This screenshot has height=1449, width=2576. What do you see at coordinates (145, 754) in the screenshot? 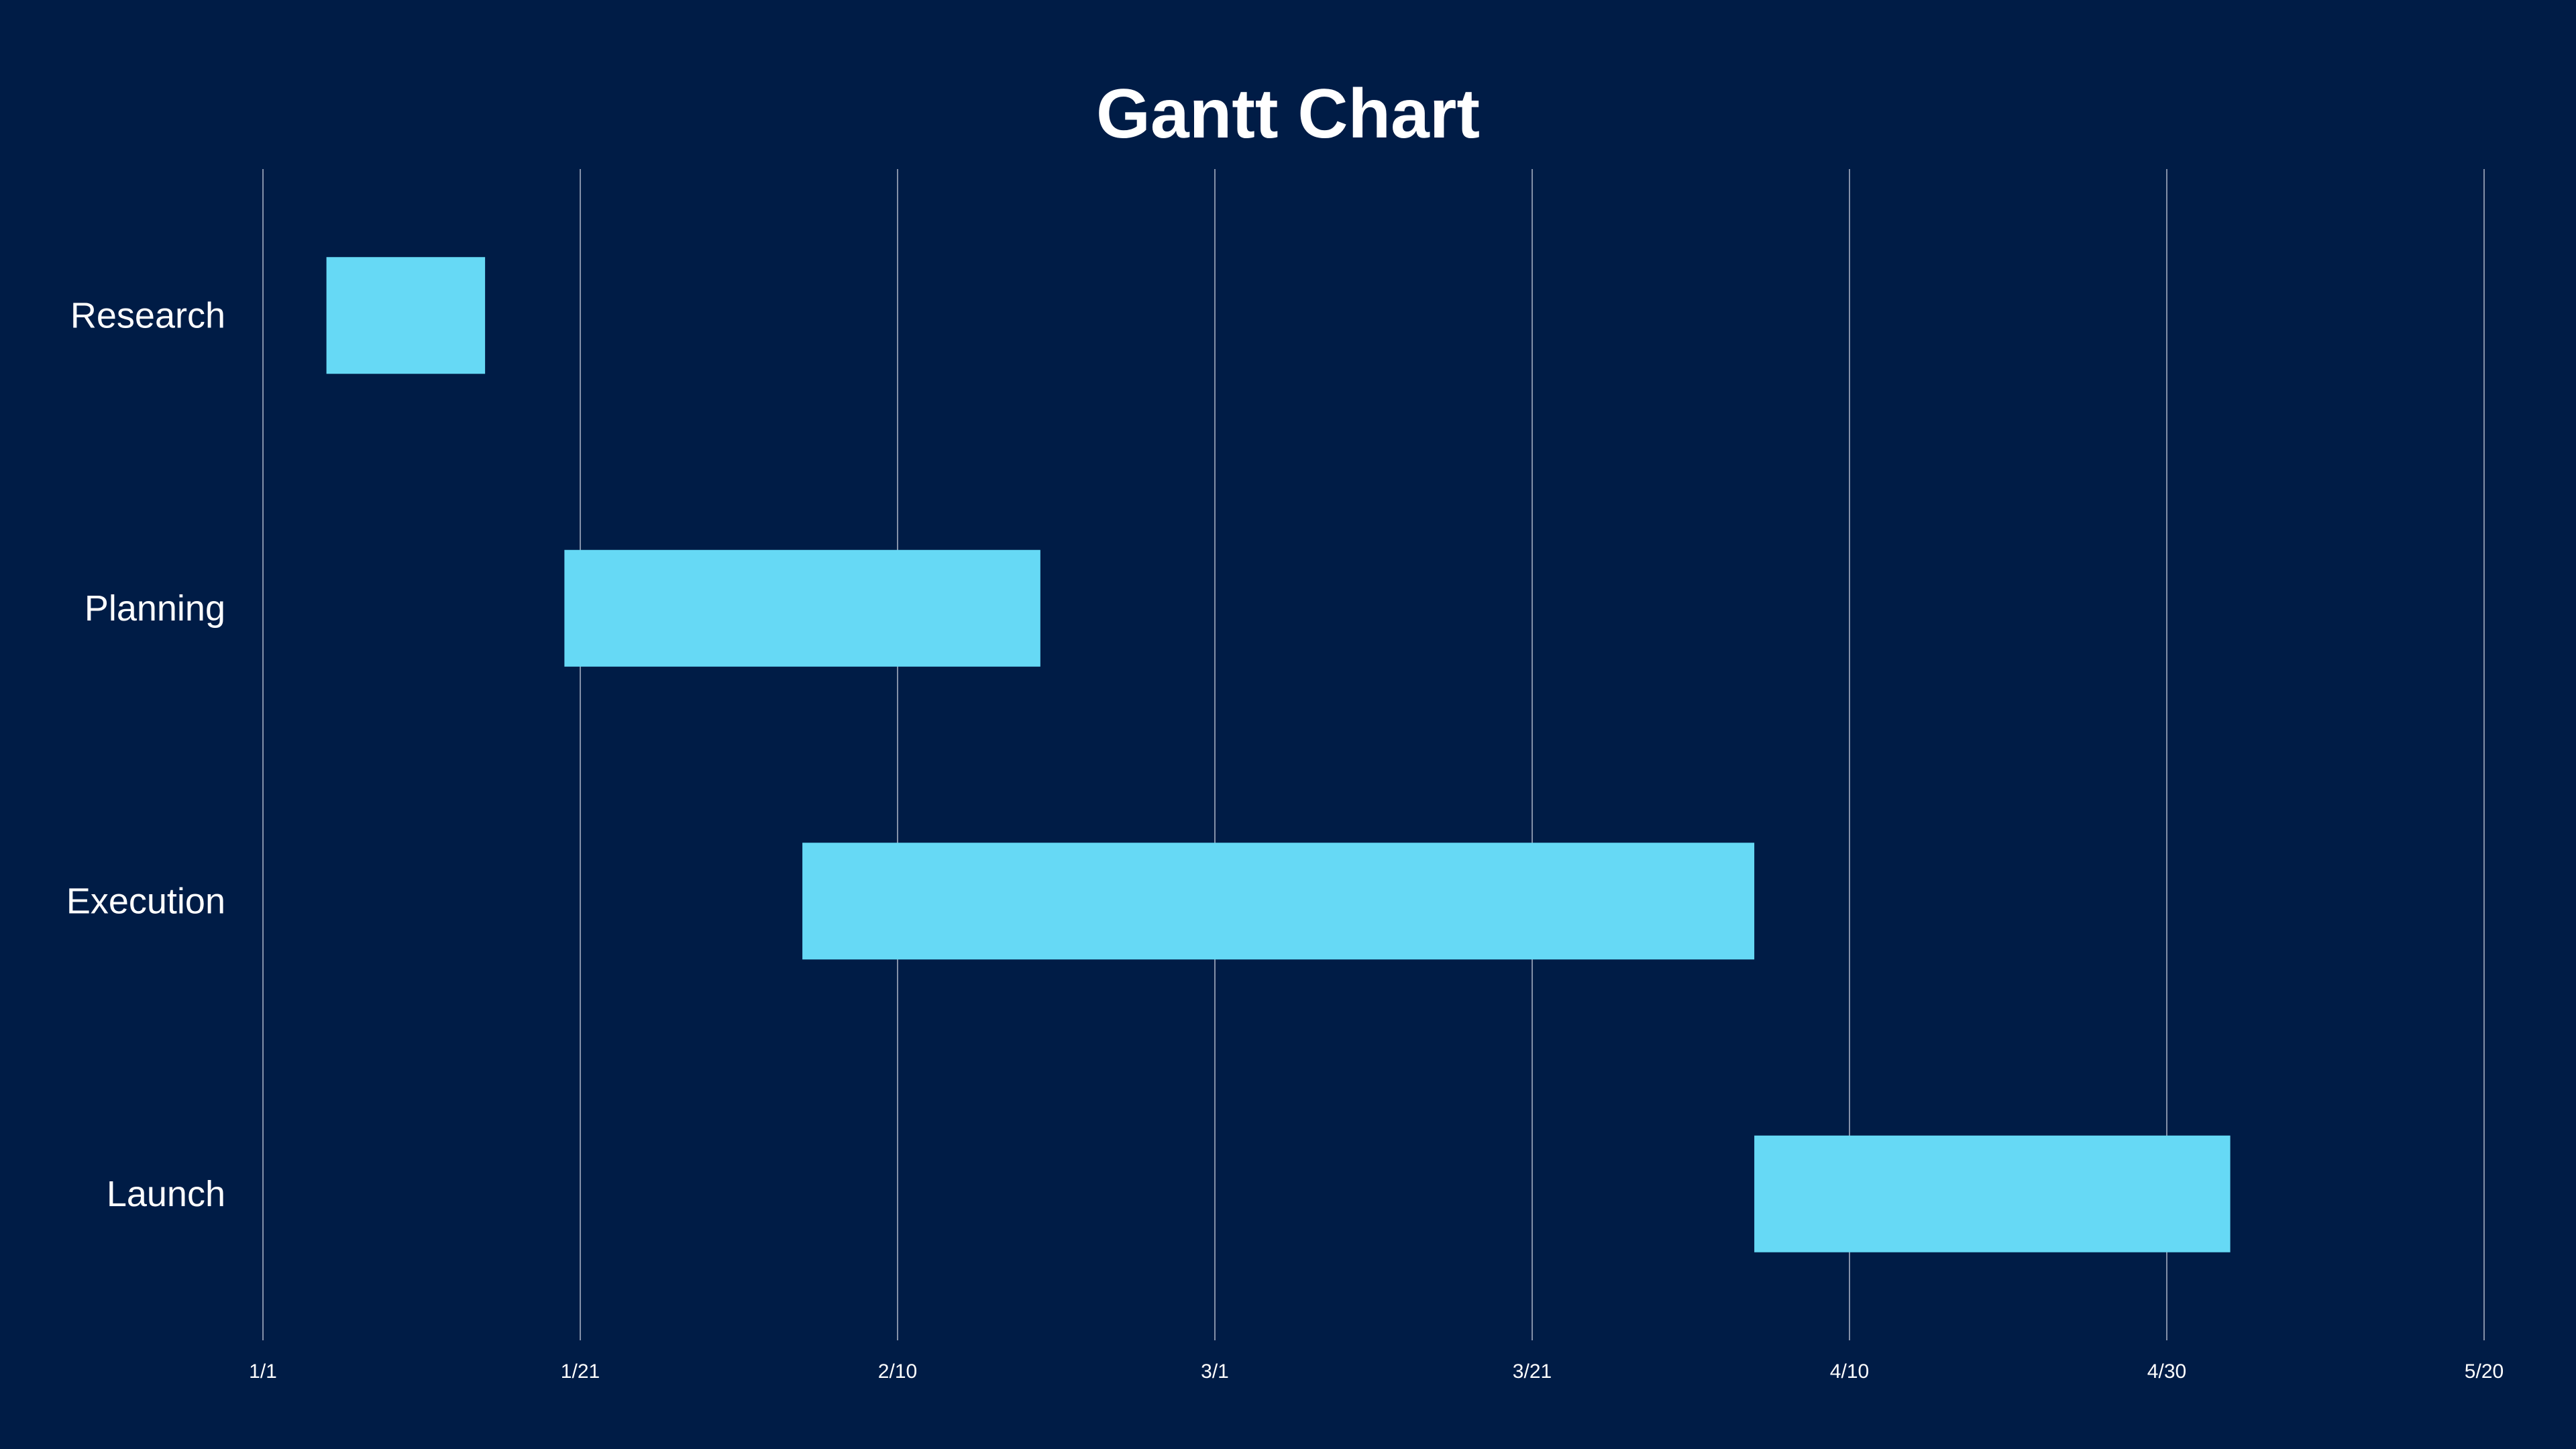
I see `task-label-layer: Research Planning Execution Launch` at bounding box center [145, 754].